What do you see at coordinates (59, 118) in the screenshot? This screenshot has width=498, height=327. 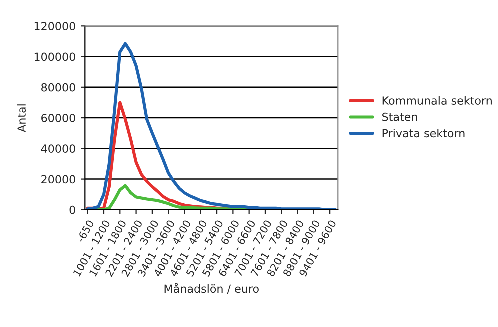 I see `y-tick-label: 60000` at bounding box center [59, 118].